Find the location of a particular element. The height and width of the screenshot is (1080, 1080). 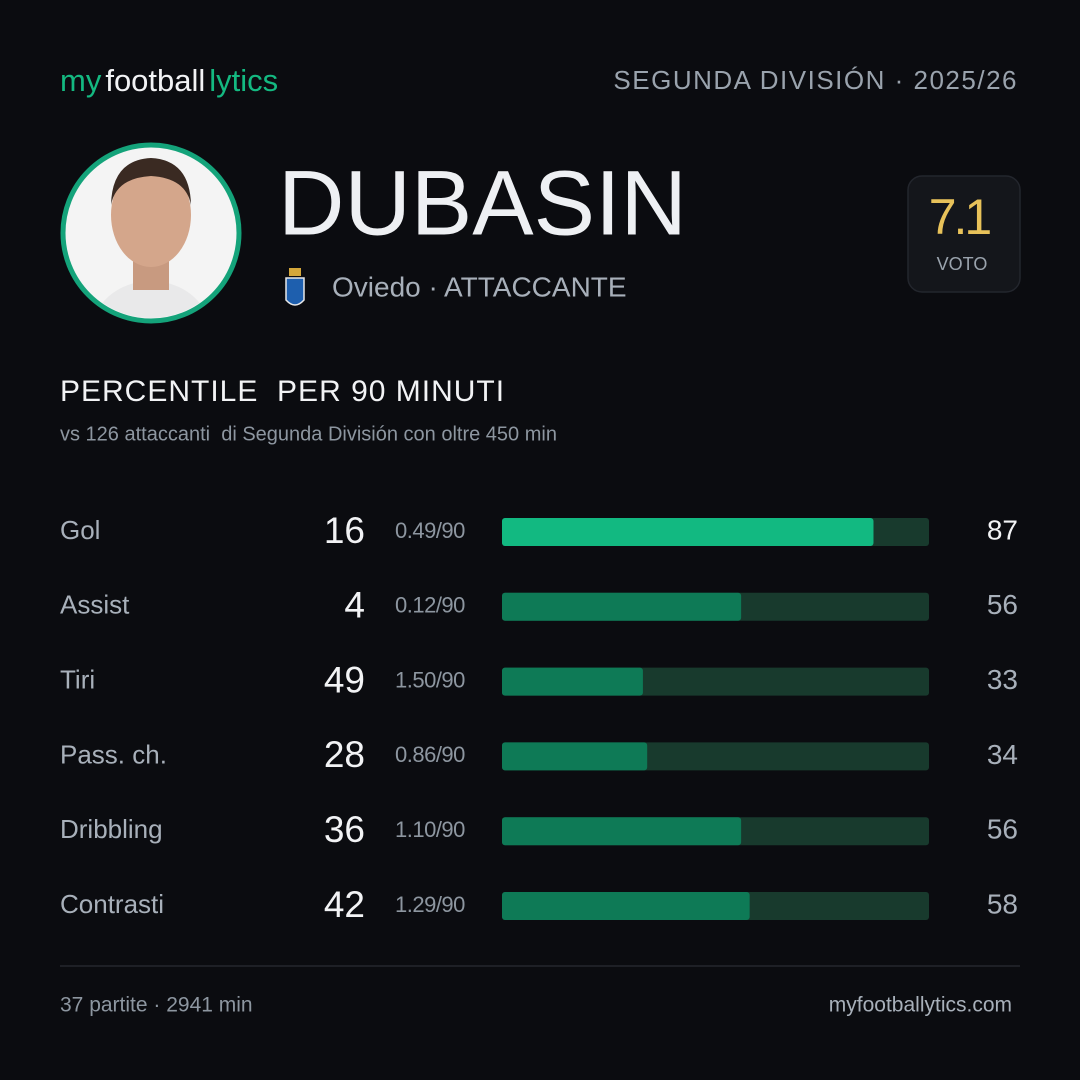

row-label: Contrasti is located at coordinates (112, 904).